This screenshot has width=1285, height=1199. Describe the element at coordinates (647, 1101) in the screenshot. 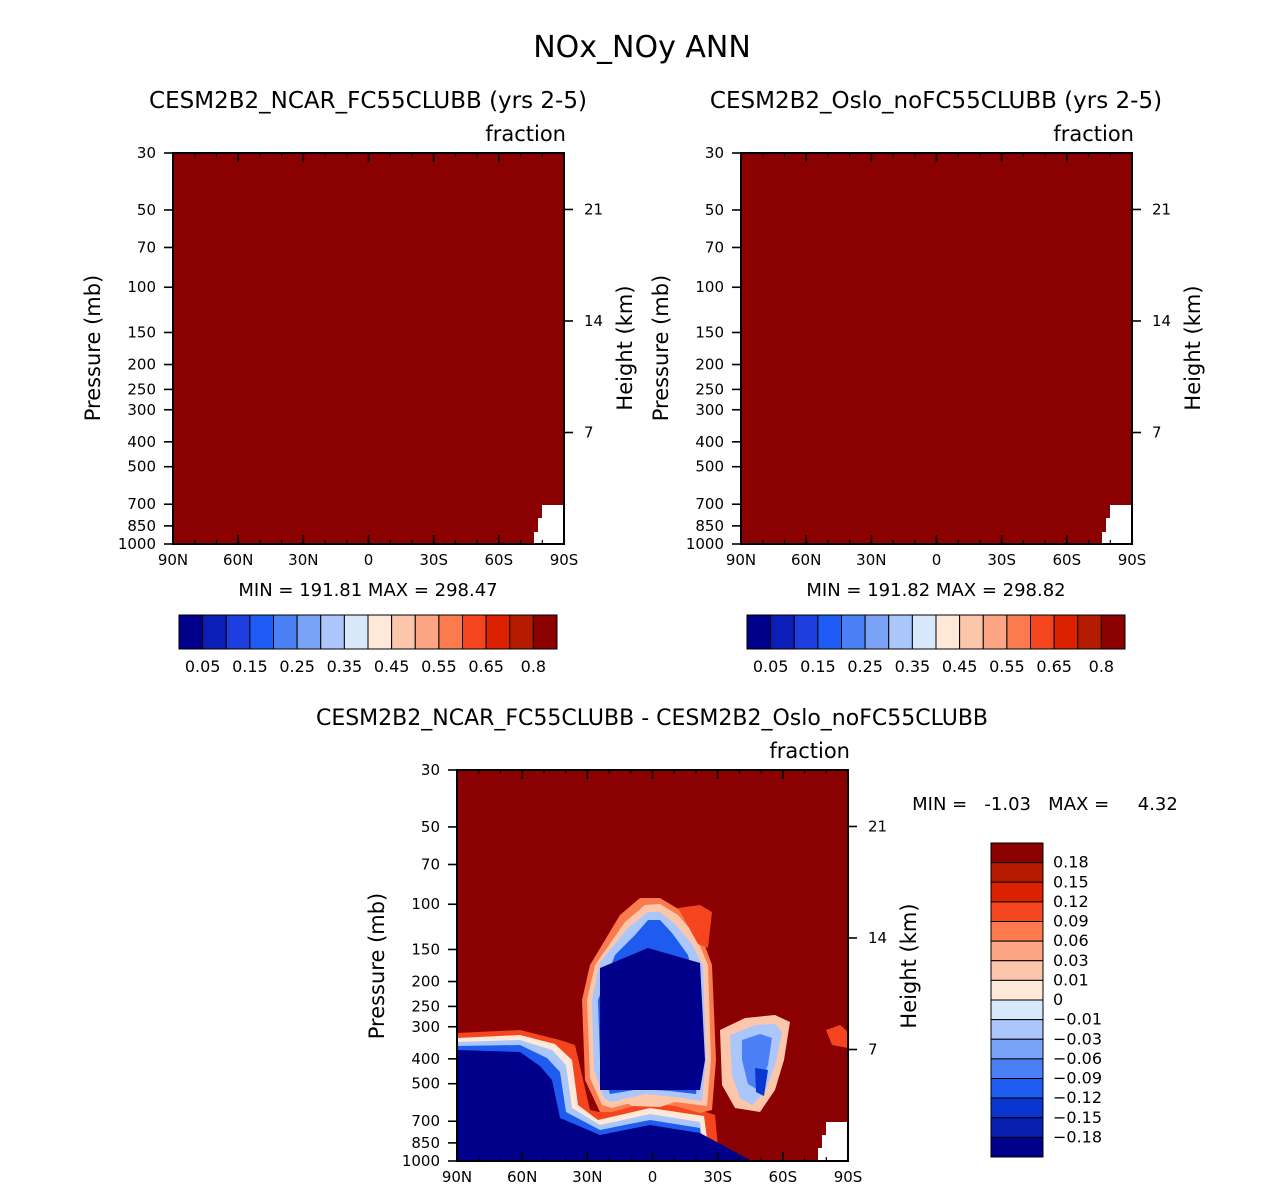

I see `diff-positive-tongue` at that location.